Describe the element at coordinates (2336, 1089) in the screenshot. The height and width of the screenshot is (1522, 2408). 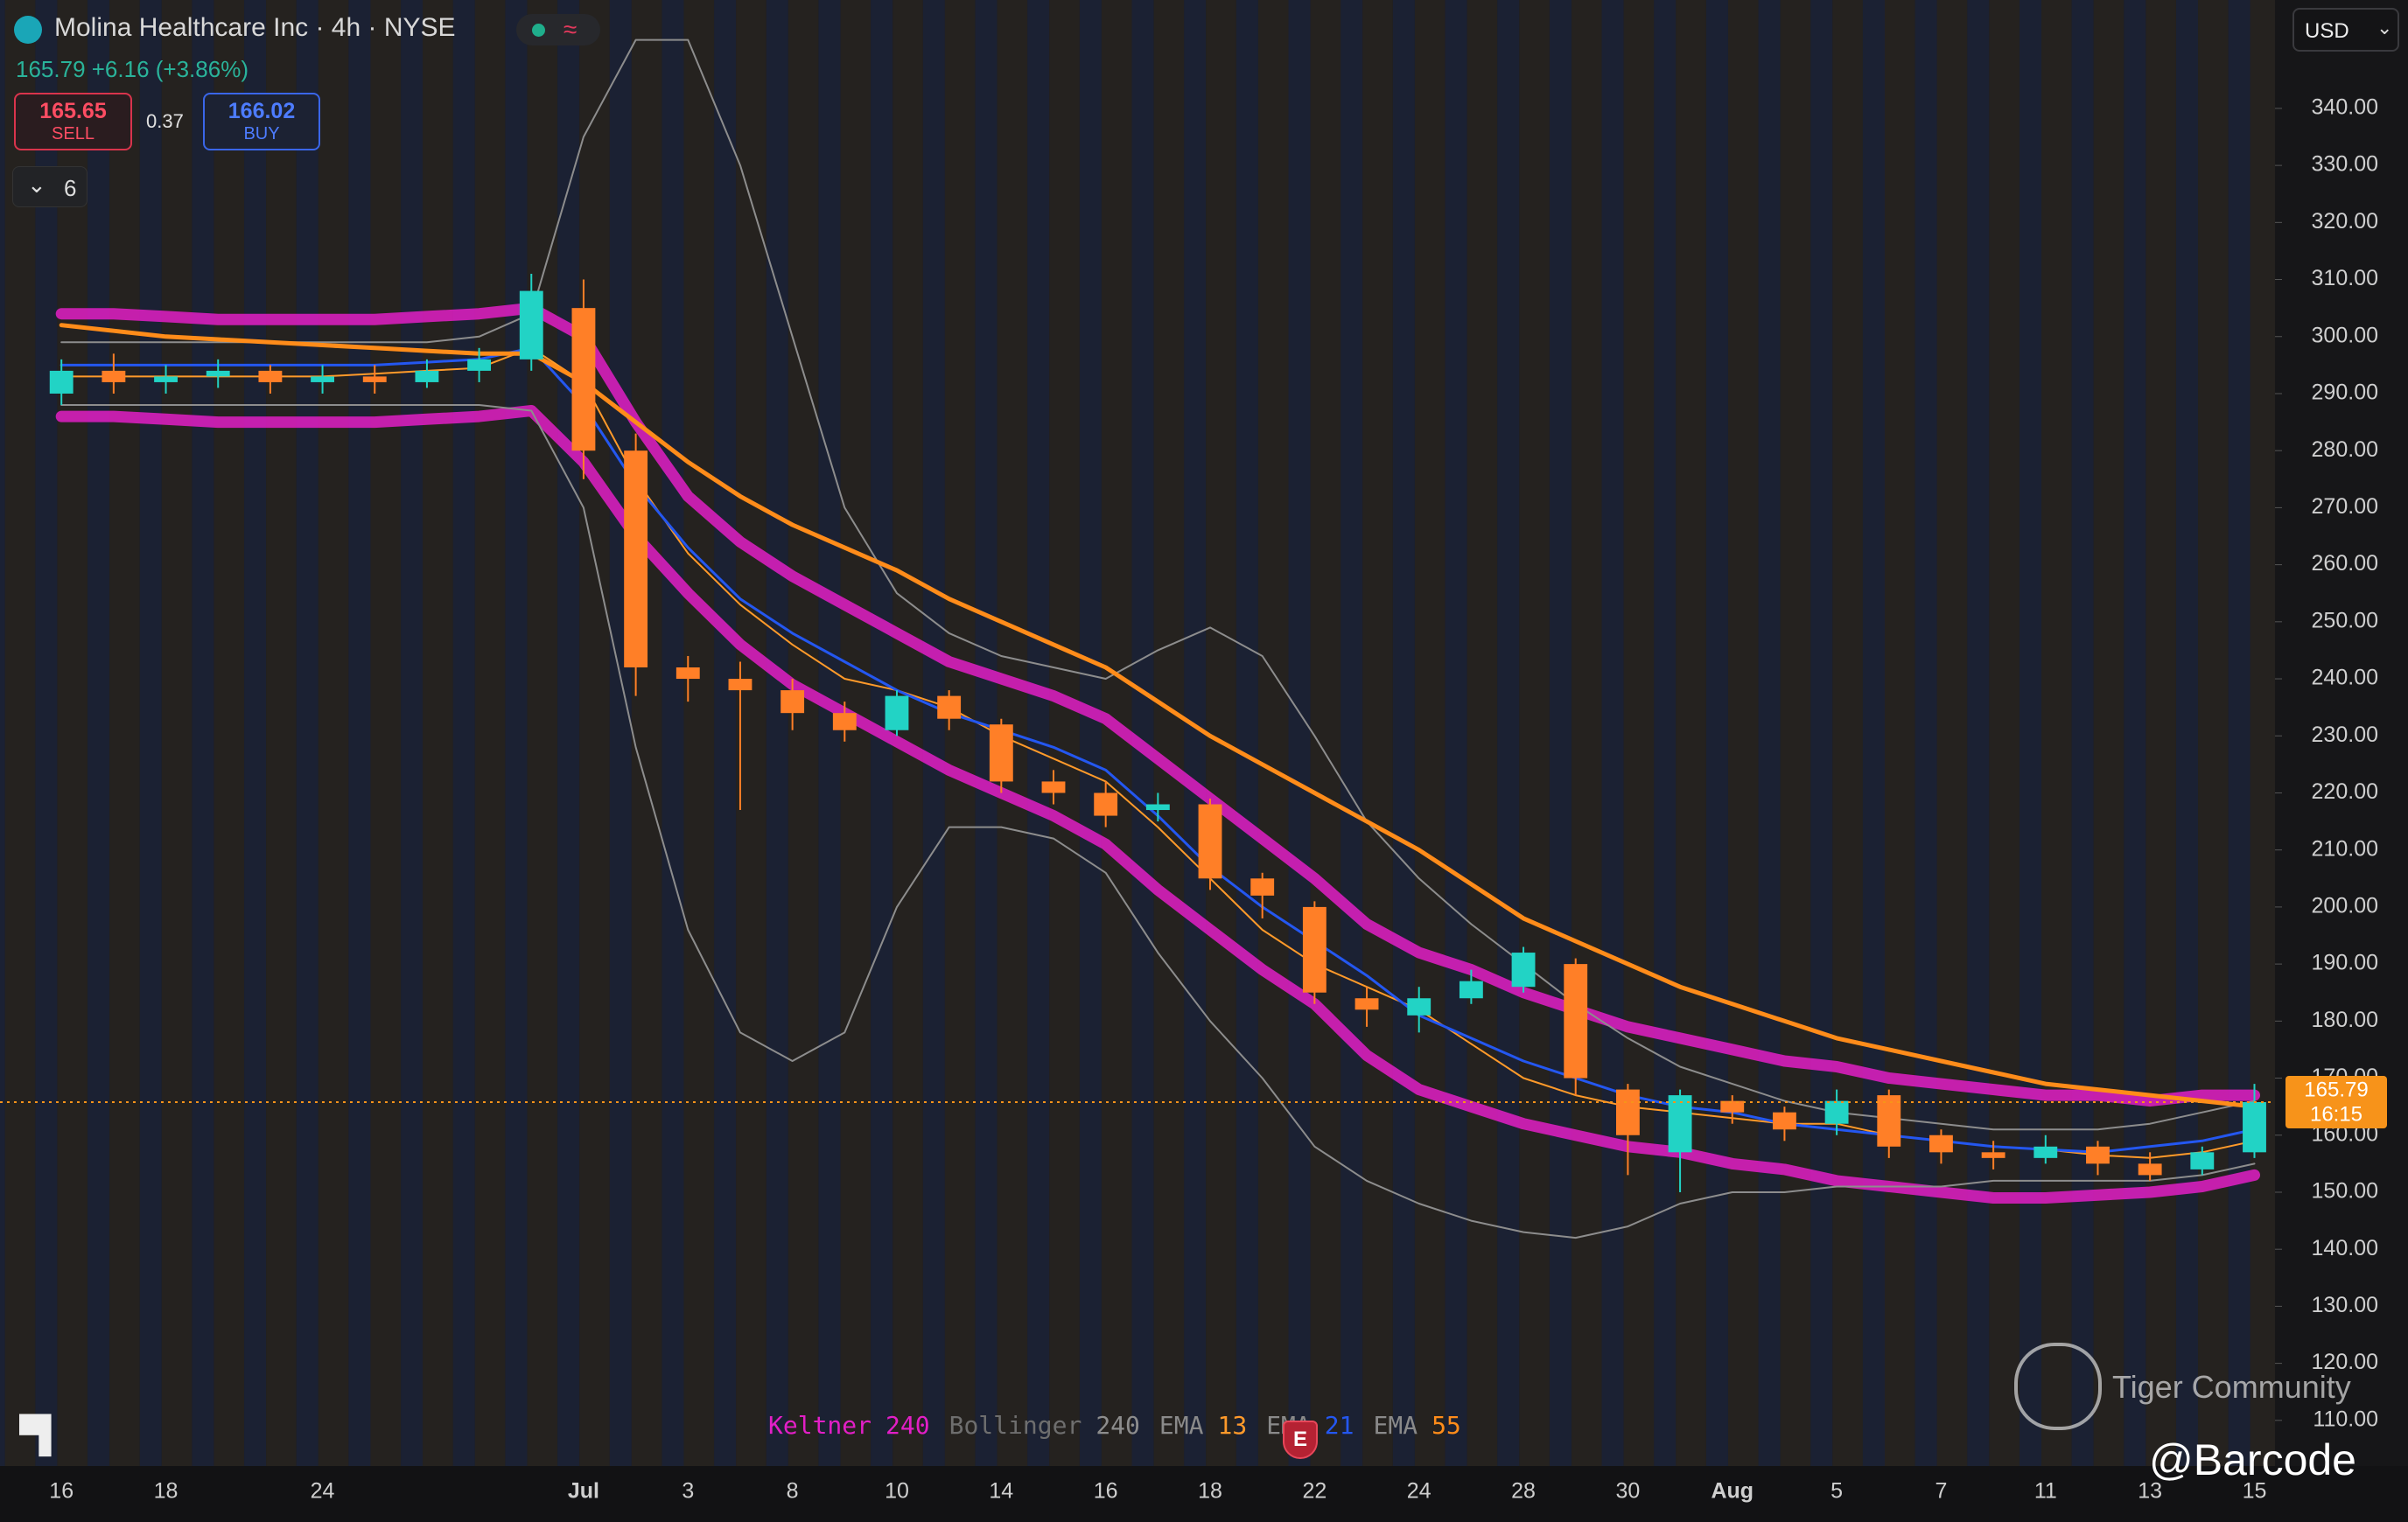
I see `last-price-label: 165.79` at that location.